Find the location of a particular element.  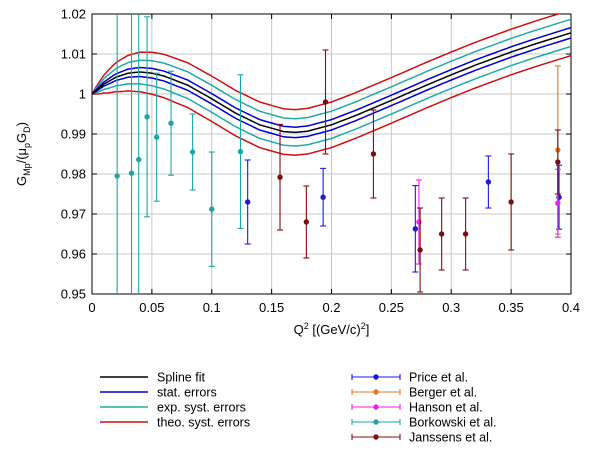

x-tick-label: 0.2 is located at coordinates (331, 307).